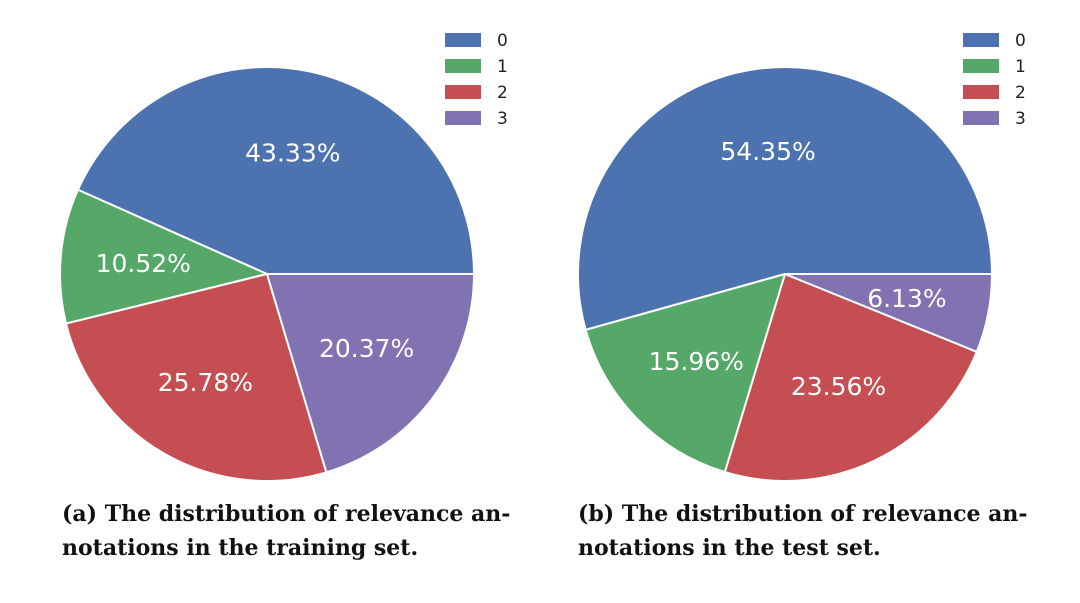 The width and height of the screenshot is (1080, 603). What do you see at coordinates (292, 153) in the screenshot?
I see `pie-0-label-0: 43.33%` at bounding box center [292, 153].